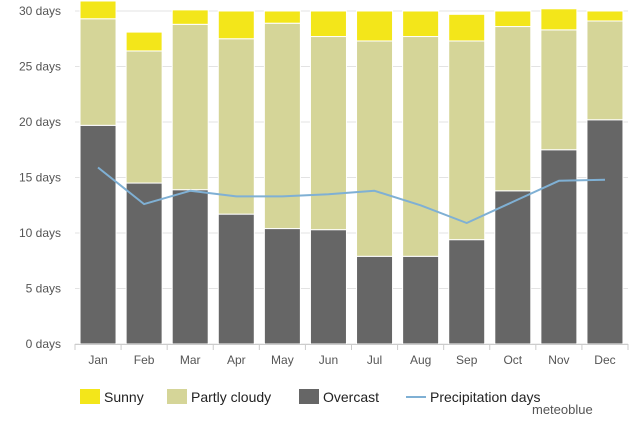  I want to click on precipitation-line-group, so click(351, 195).